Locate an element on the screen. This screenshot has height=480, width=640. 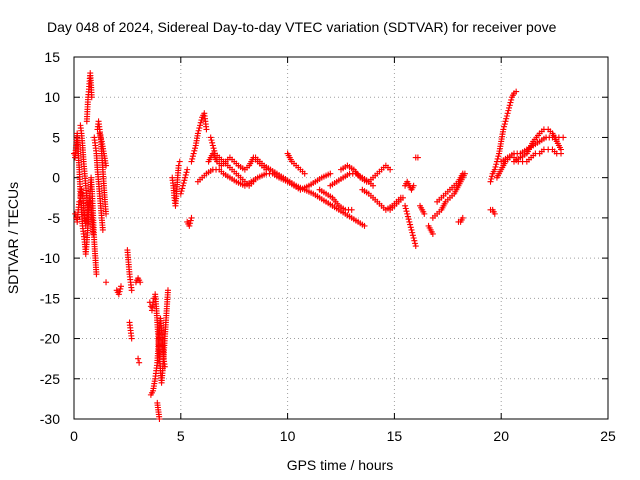
y-tick-label: -25 is located at coordinates (50, 379).